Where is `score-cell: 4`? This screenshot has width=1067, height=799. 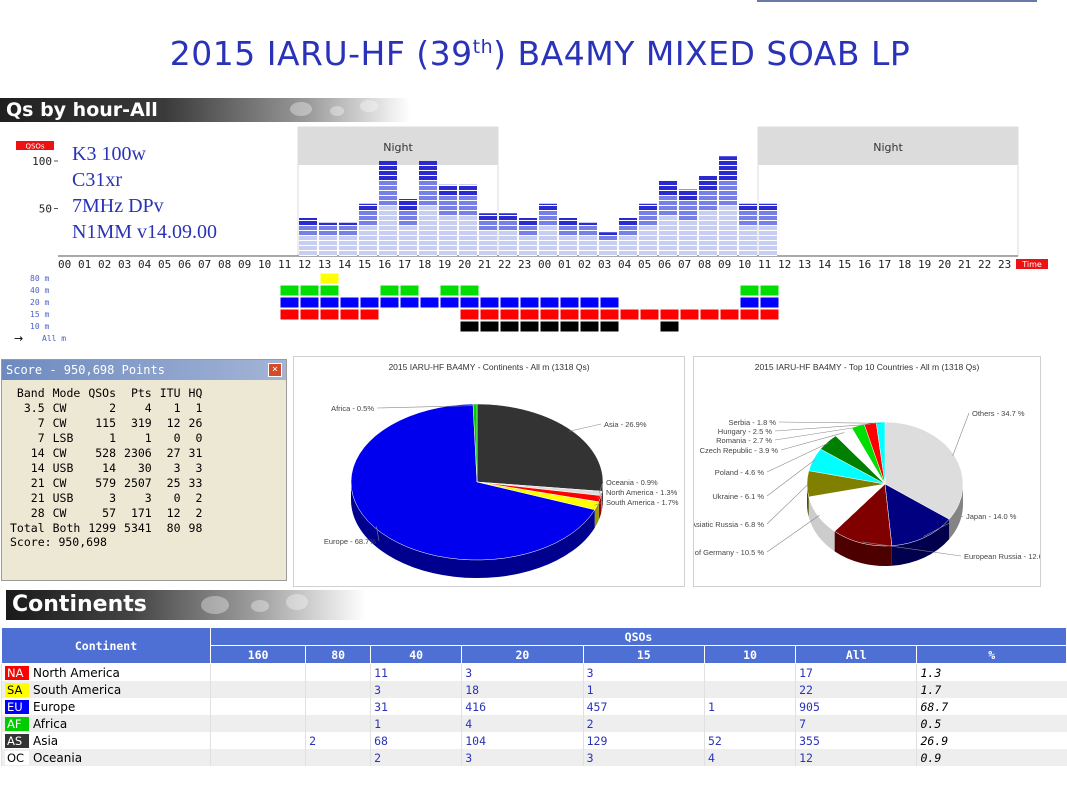 score-cell: 4 is located at coordinates (148, 407).